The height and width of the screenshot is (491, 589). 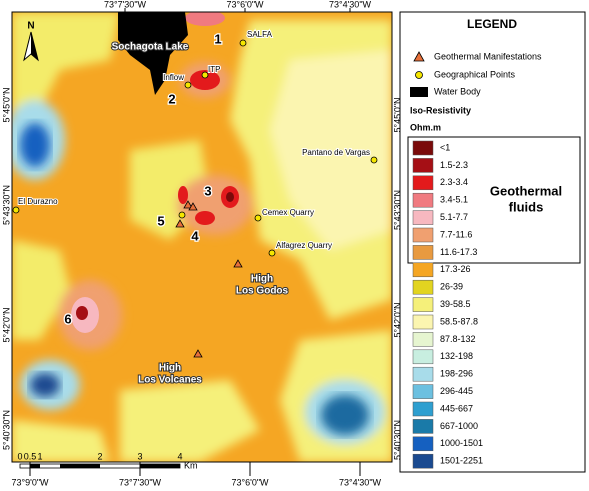 What do you see at coordinates (488, 56) in the screenshot?
I see `legend-item: Geothermal Manifestations` at bounding box center [488, 56].